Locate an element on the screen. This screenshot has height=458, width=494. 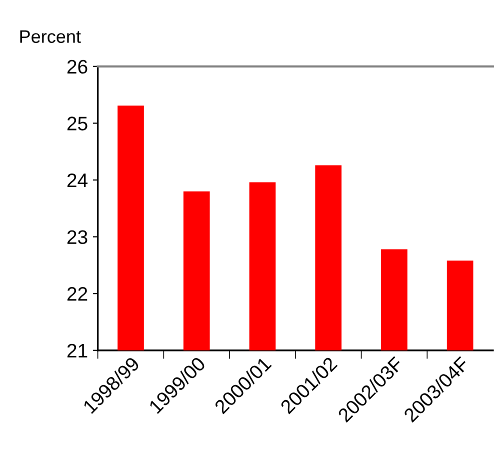
y-tick-label: 21 is located at coordinates (77, 351).